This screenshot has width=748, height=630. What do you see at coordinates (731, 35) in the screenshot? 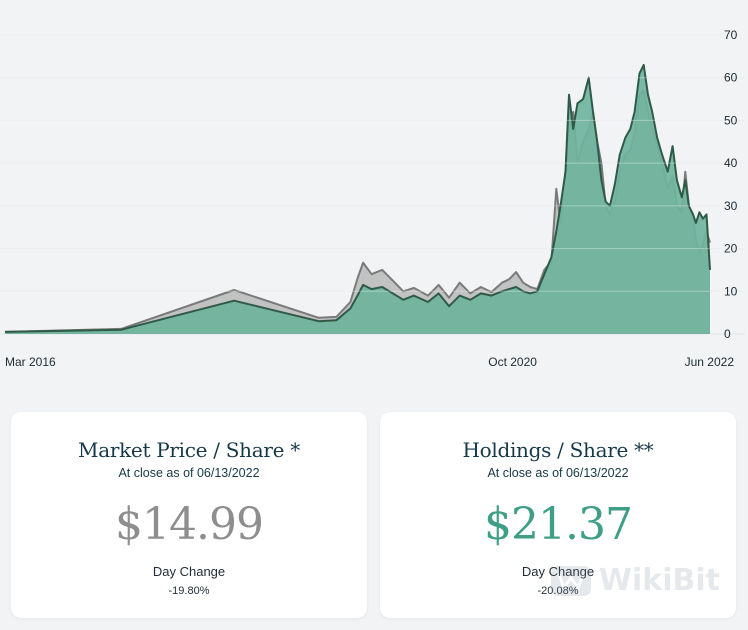
I see `y-tick-label: 70` at bounding box center [731, 35].